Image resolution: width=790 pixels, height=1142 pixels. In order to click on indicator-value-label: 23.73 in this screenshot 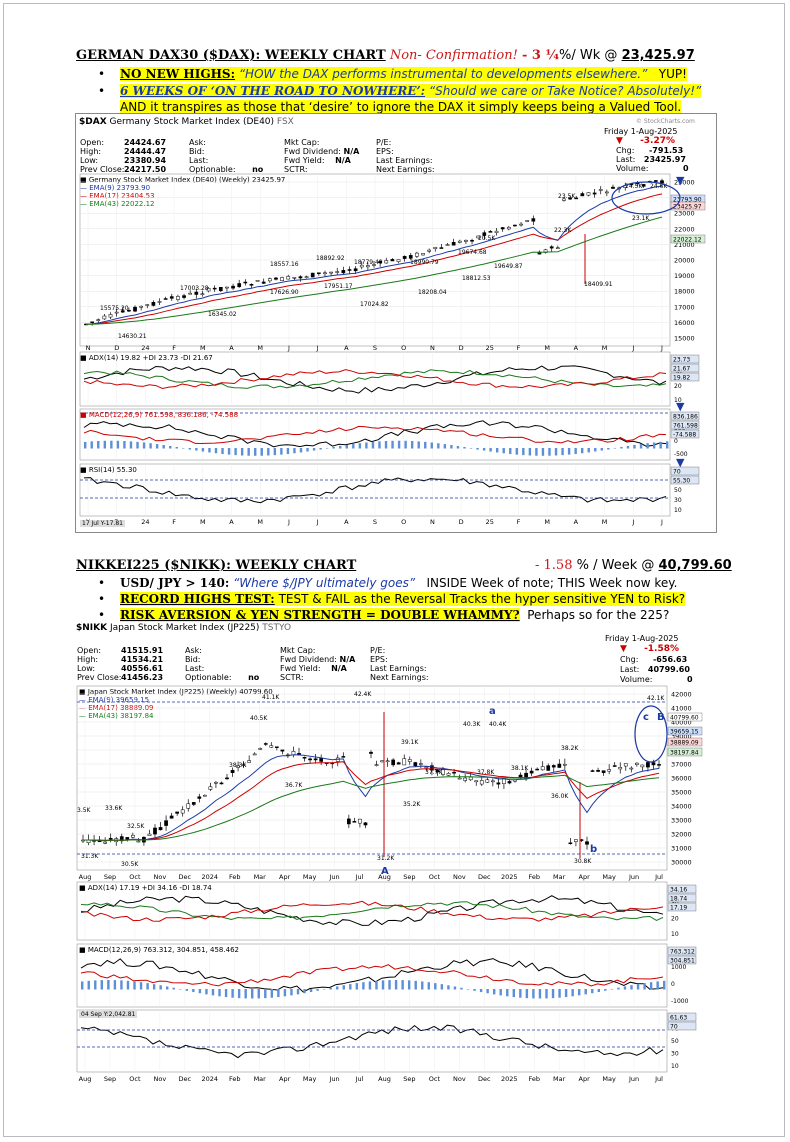, I will do `click(681, 360)`.